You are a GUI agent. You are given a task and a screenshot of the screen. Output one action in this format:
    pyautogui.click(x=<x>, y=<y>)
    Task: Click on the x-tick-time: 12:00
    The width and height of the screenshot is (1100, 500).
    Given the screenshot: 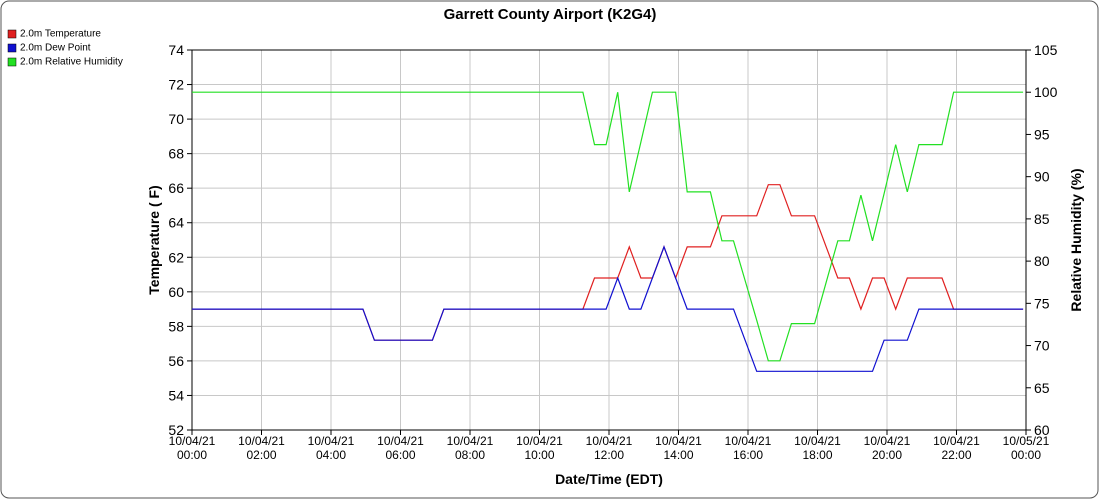 What is the action you would take?
    pyautogui.click(x=609, y=455)
    